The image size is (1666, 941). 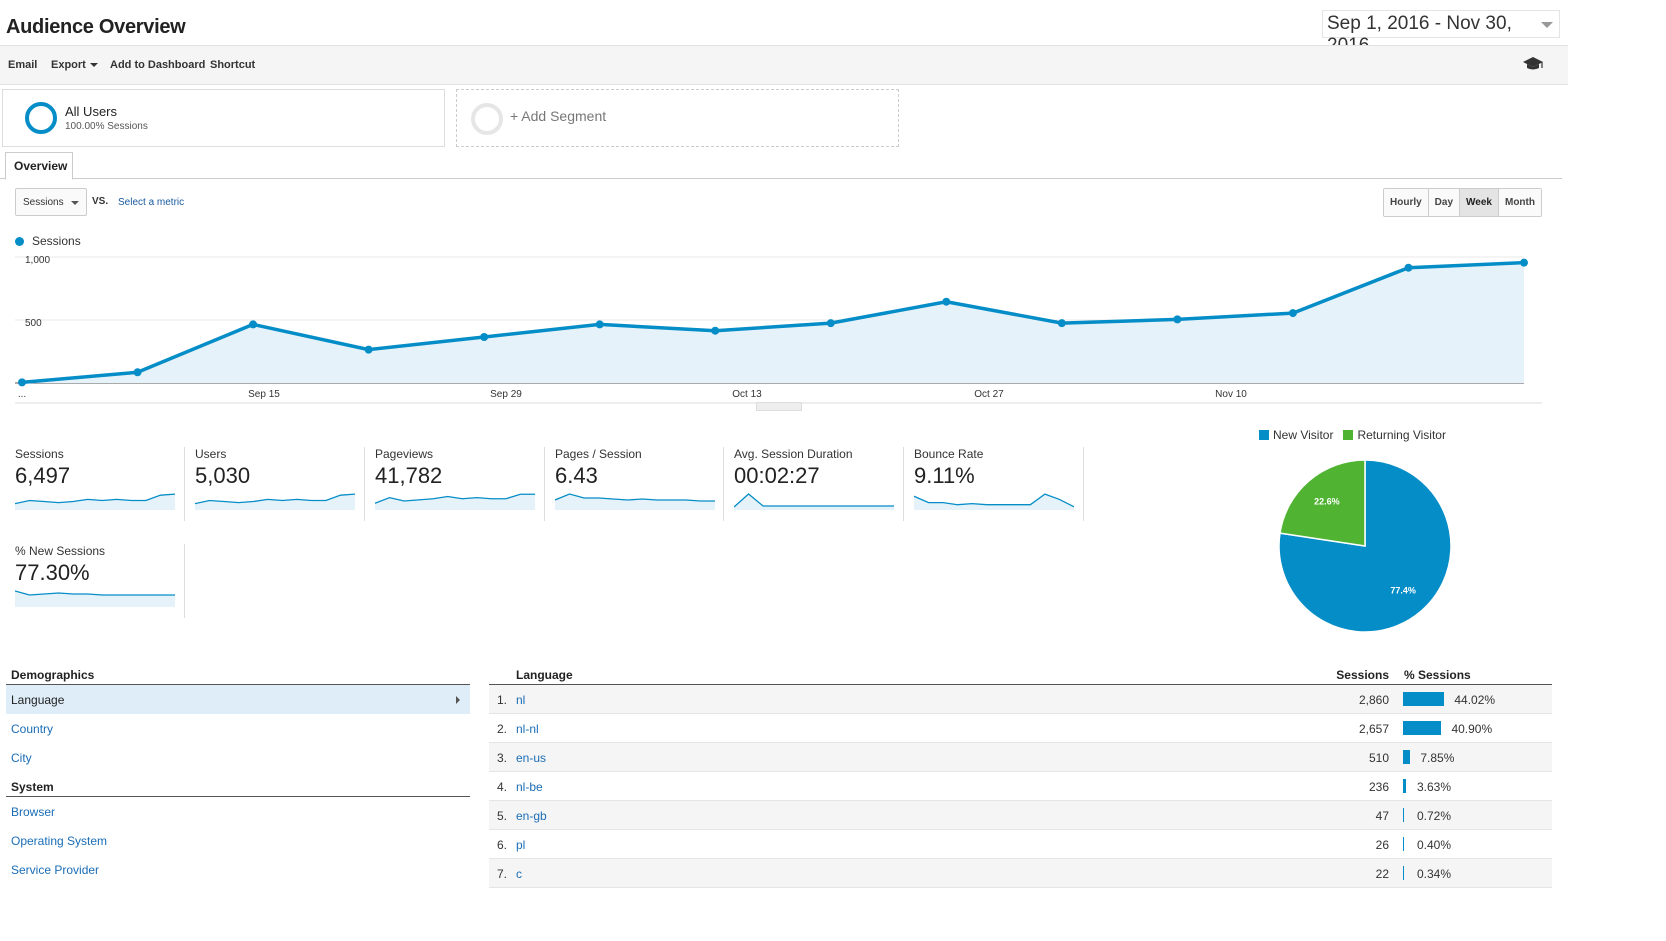 I want to click on granularity-day: Day, so click(x=1444, y=202).